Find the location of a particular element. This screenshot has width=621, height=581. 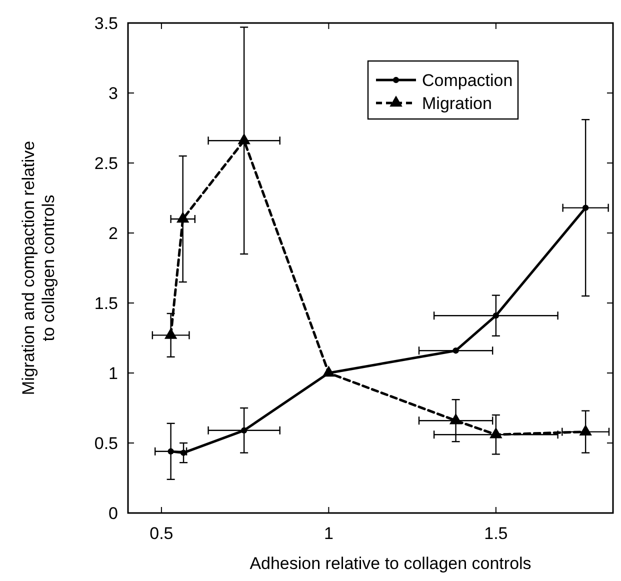

x-tick-label: 0.5 is located at coordinates (162, 533).